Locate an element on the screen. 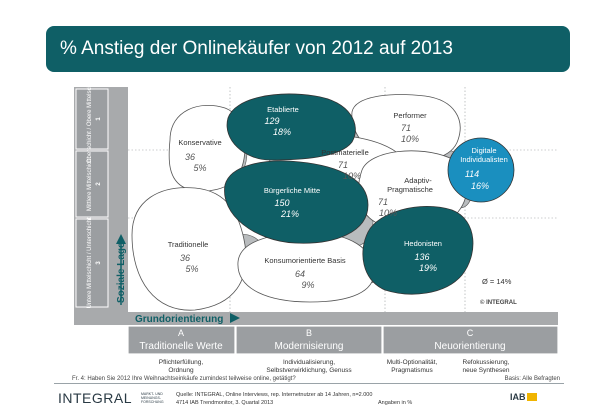 The image size is (616, 411). label-postmaterielle-pct: 10% is located at coordinates (352, 176).